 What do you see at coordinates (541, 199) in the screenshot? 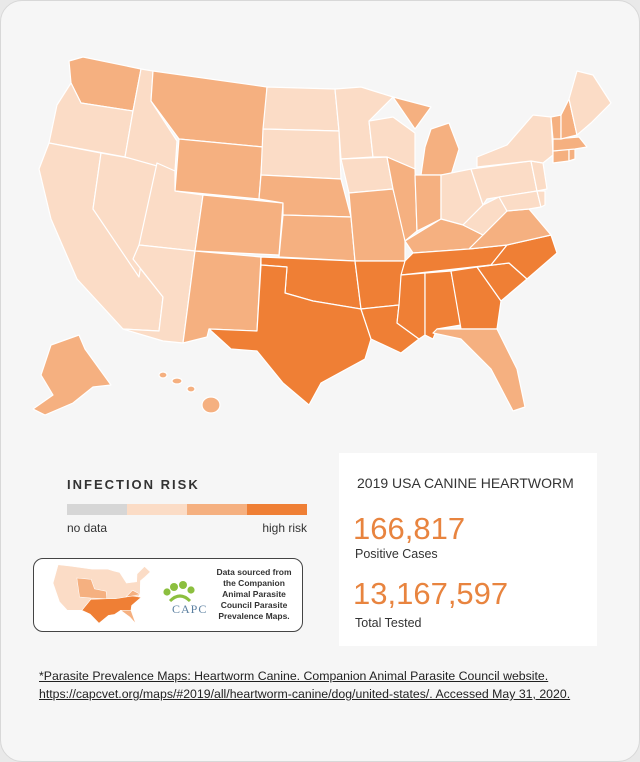
I see `state-delaware` at bounding box center [541, 199].